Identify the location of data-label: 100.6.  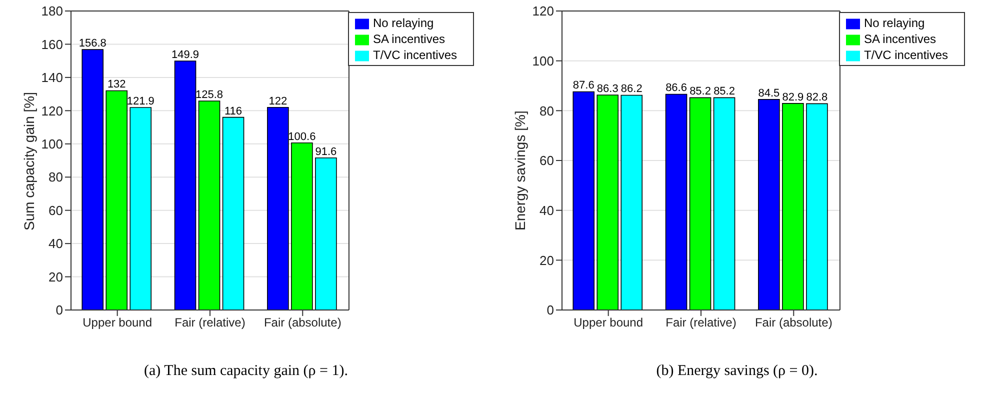
(302, 136).